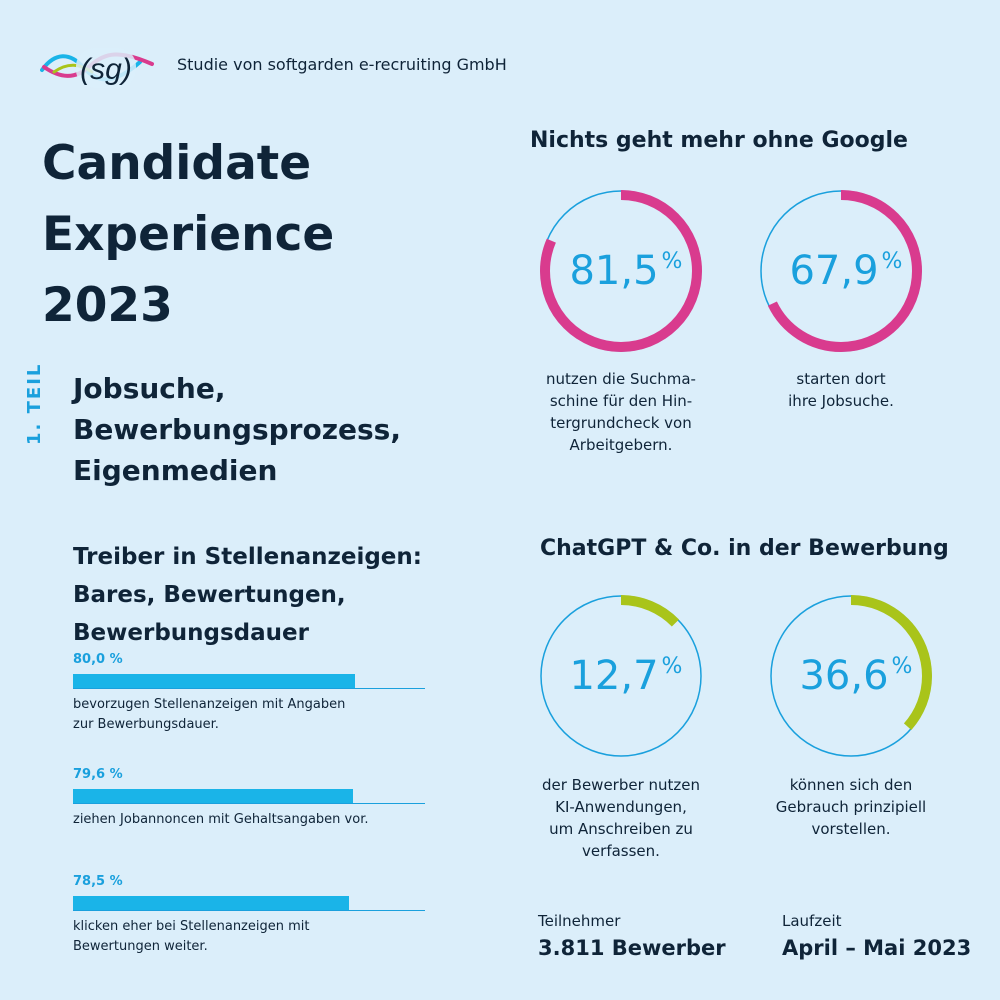 The height and width of the screenshot is (1000, 1000). I want to click on donut-description-line: Gebrauch prinzipiell, so click(851, 807).